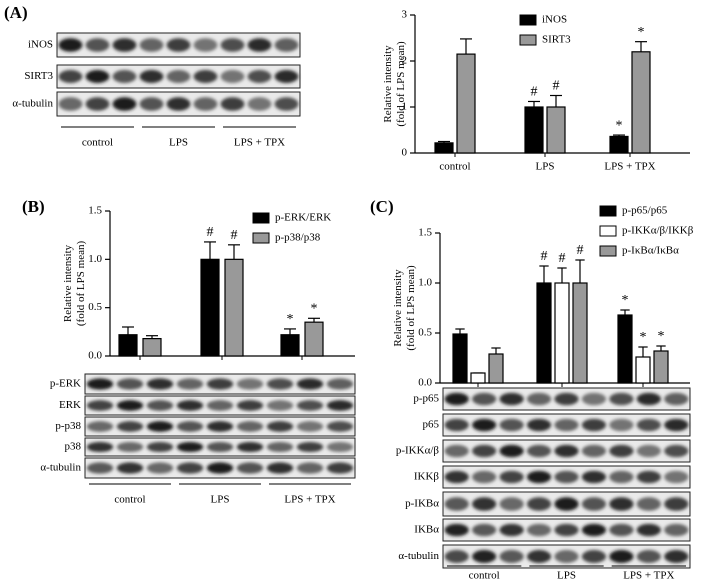 This screenshot has height=582, width=709. What do you see at coordinates (645, 211) in the screenshot?
I see `legend-label: p-p65/p65` at bounding box center [645, 211].